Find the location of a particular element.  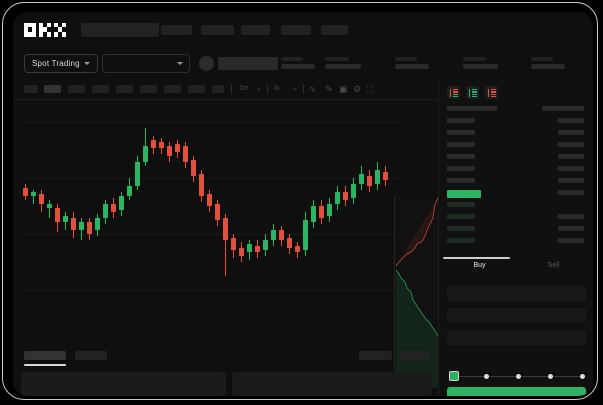

slider-handle is located at coordinates (454, 376).